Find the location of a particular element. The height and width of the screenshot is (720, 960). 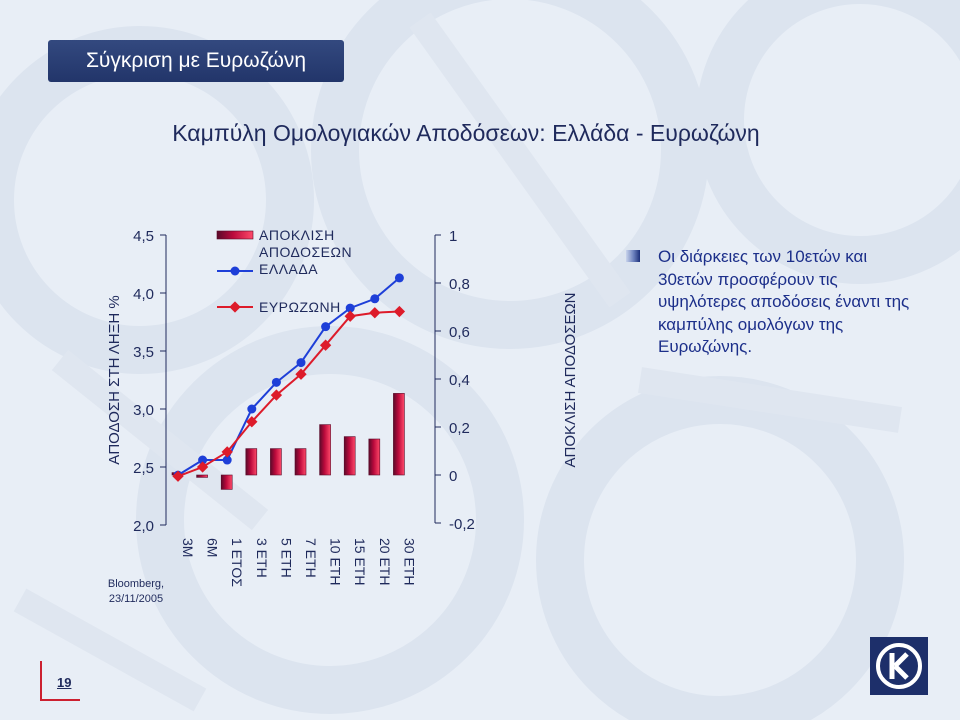

x-tick-label: 10 ΕΤΗ is located at coordinates (336, 561).